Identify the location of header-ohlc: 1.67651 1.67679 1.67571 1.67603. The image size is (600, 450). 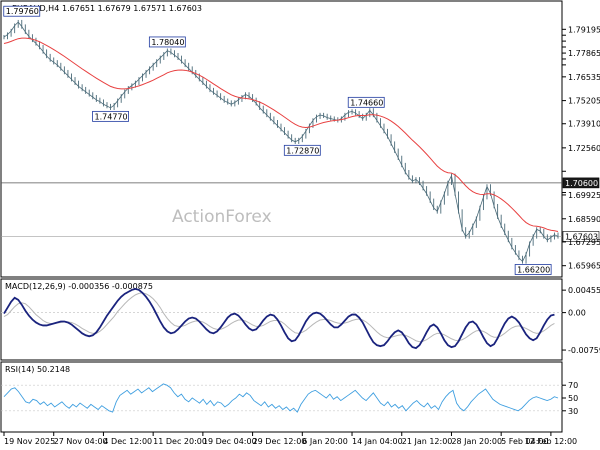
(132, 8).